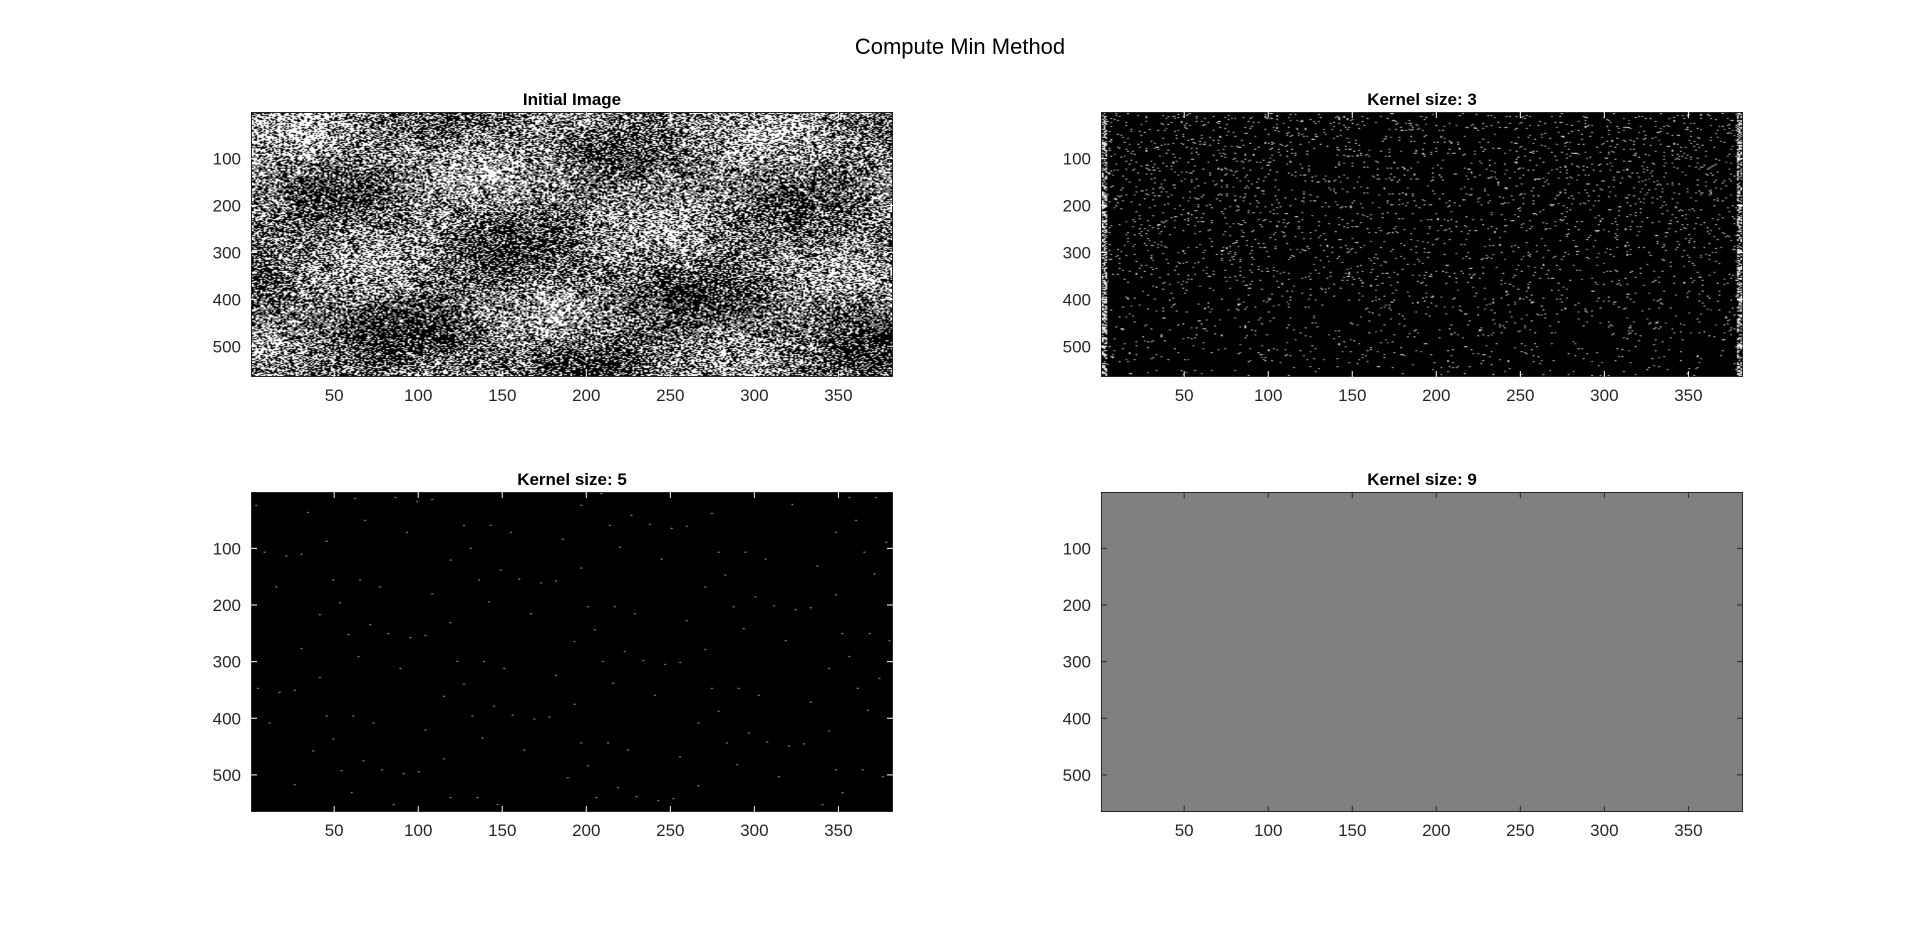 The width and height of the screenshot is (1920, 936). Describe the element at coordinates (1422, 479) in the screenshot. I see `subplot-title: Kernel size: 9` at that location.